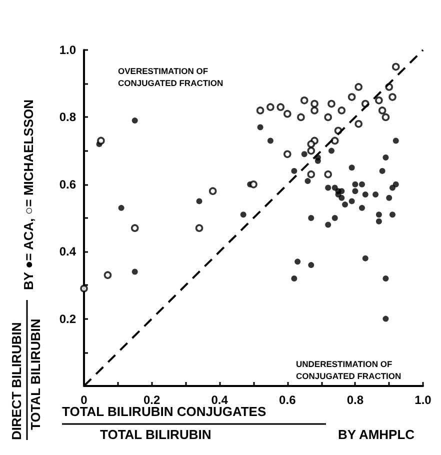 This screenshot has height=455, width=441. Describe the element at coordinates (219, 400) in the screenshot. I see `x-tick-label: 0.4` at that location.